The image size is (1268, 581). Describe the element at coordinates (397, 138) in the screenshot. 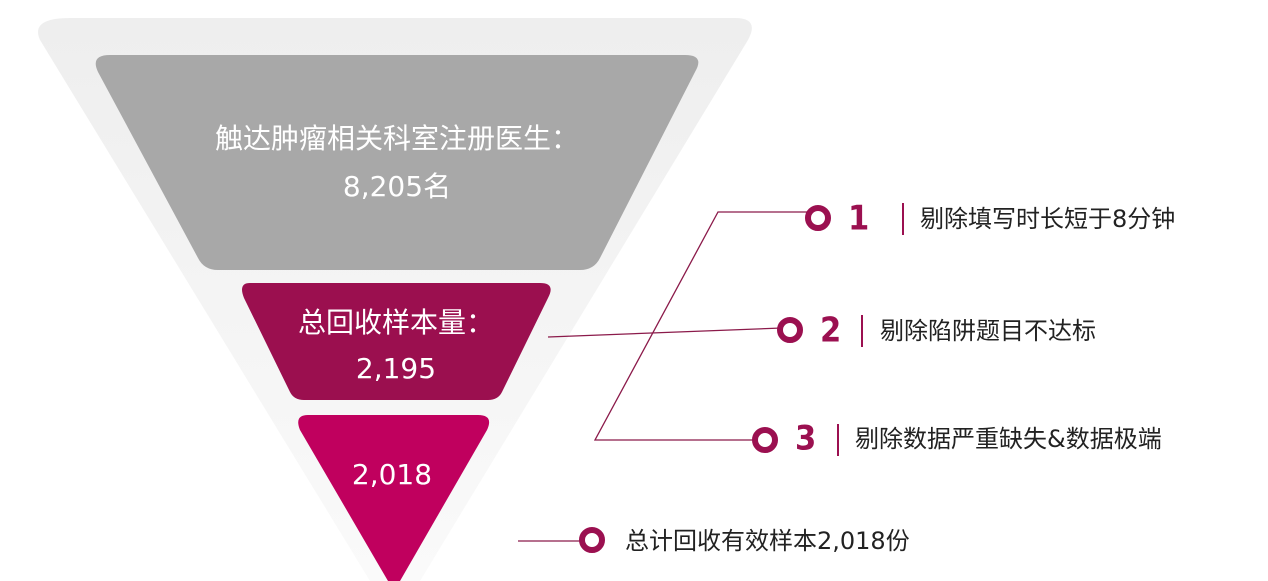

I see `stage-label: 触达肿瘤相关科室注册医生：` at that location.